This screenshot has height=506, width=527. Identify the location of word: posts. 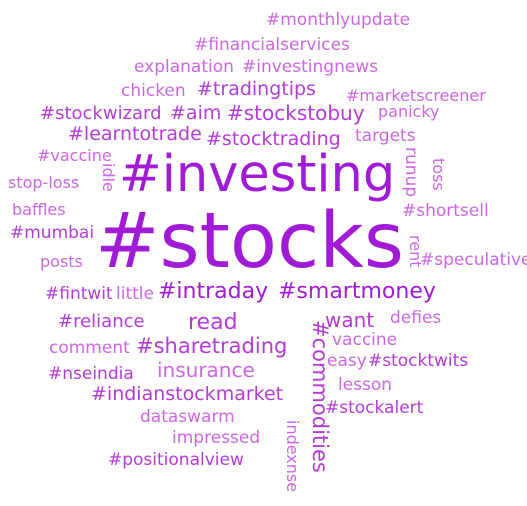
(61, 261).